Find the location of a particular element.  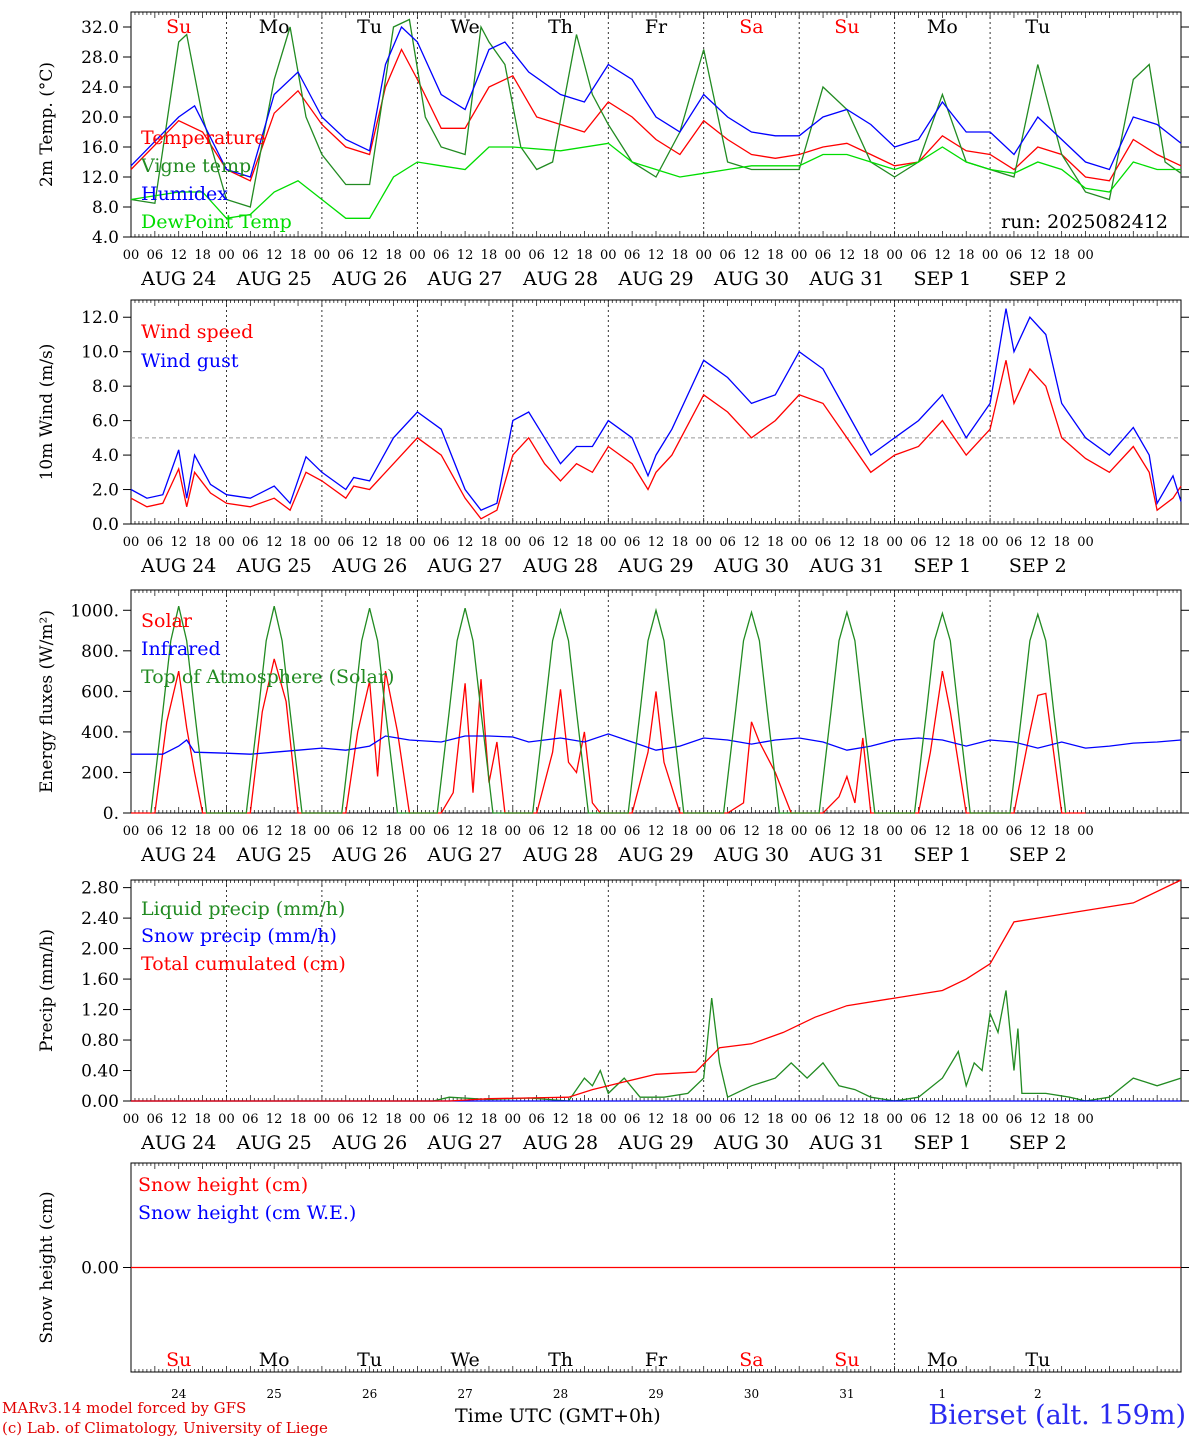

y-tick-label: 1000. is located at coordinates (94, 611).